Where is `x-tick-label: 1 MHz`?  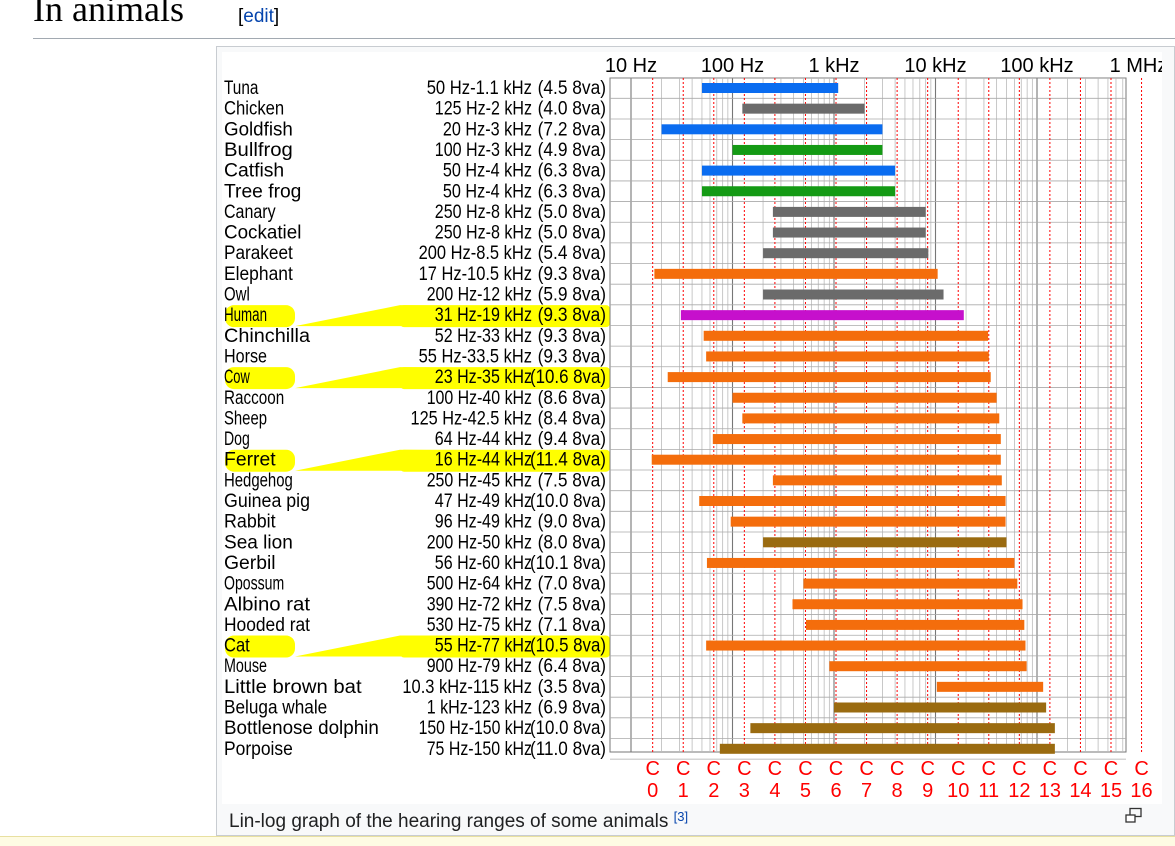
x-tick-label: 1 MHz is located at coordinates (1136, 66).